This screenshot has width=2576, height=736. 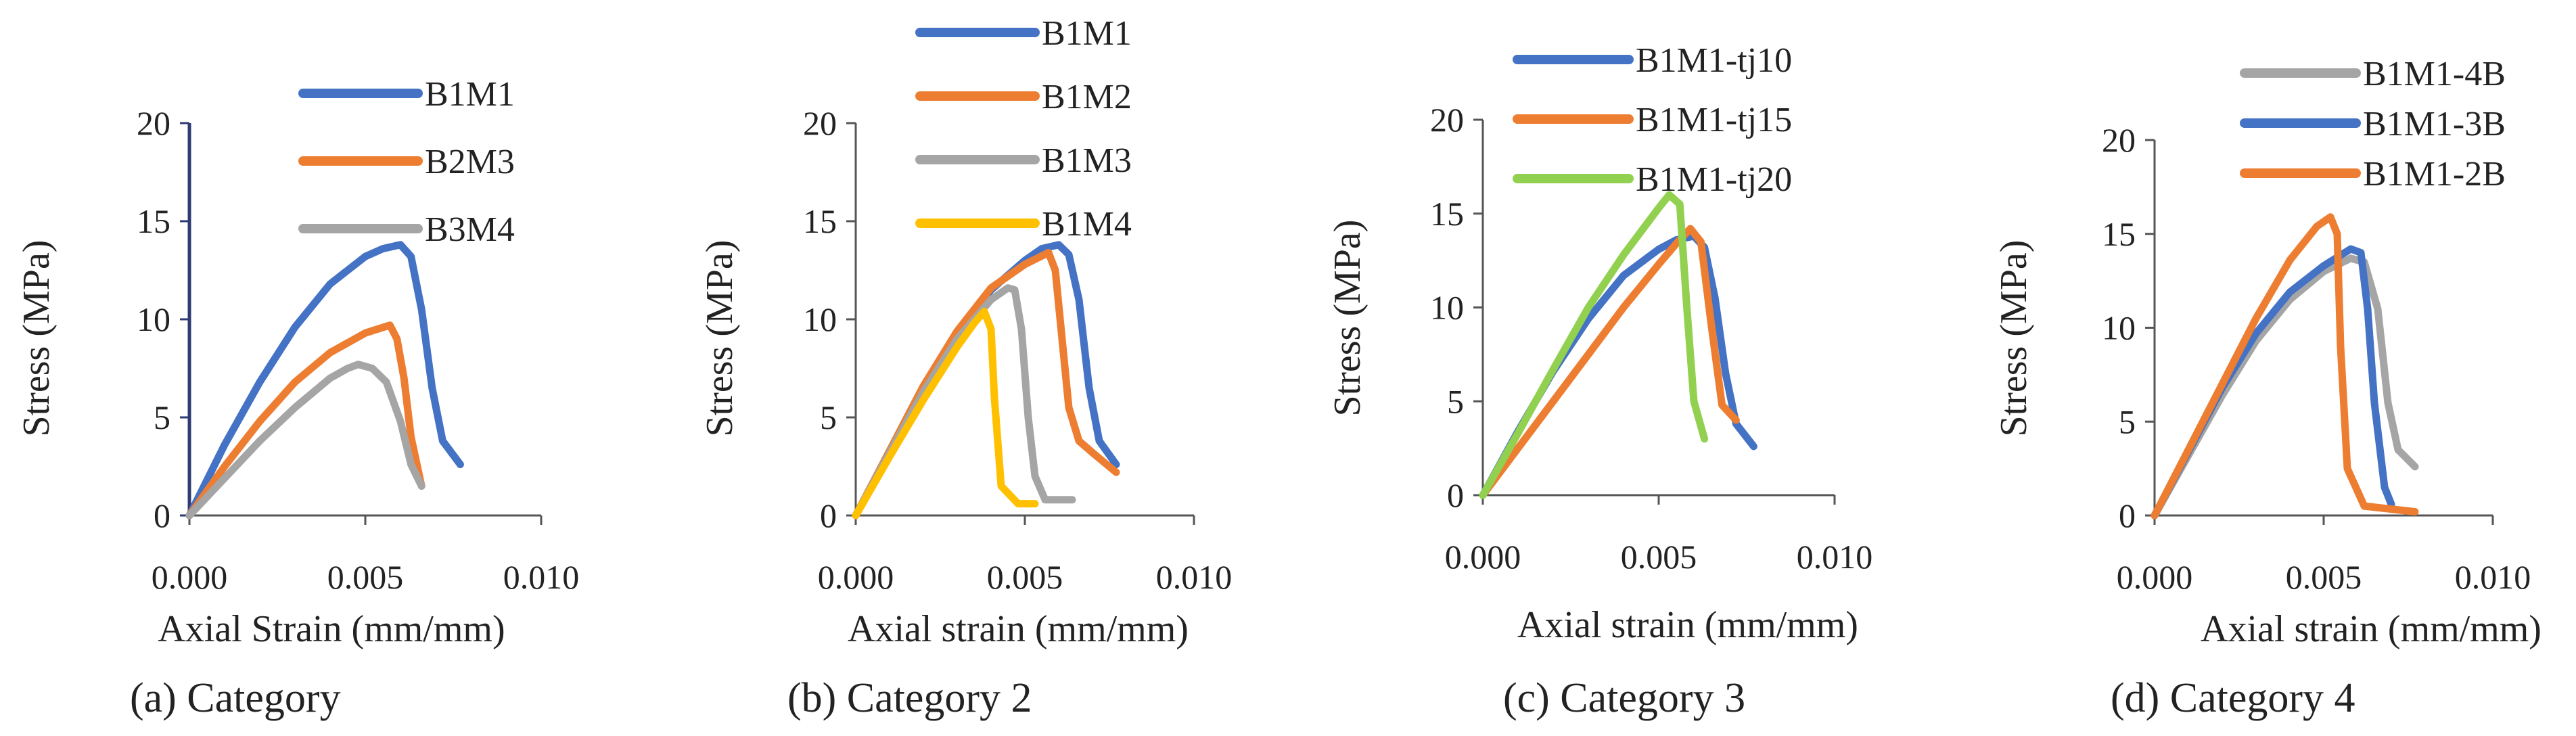 I want to click on panel-caption: (b) Category 2, so click(x=909, y=698).